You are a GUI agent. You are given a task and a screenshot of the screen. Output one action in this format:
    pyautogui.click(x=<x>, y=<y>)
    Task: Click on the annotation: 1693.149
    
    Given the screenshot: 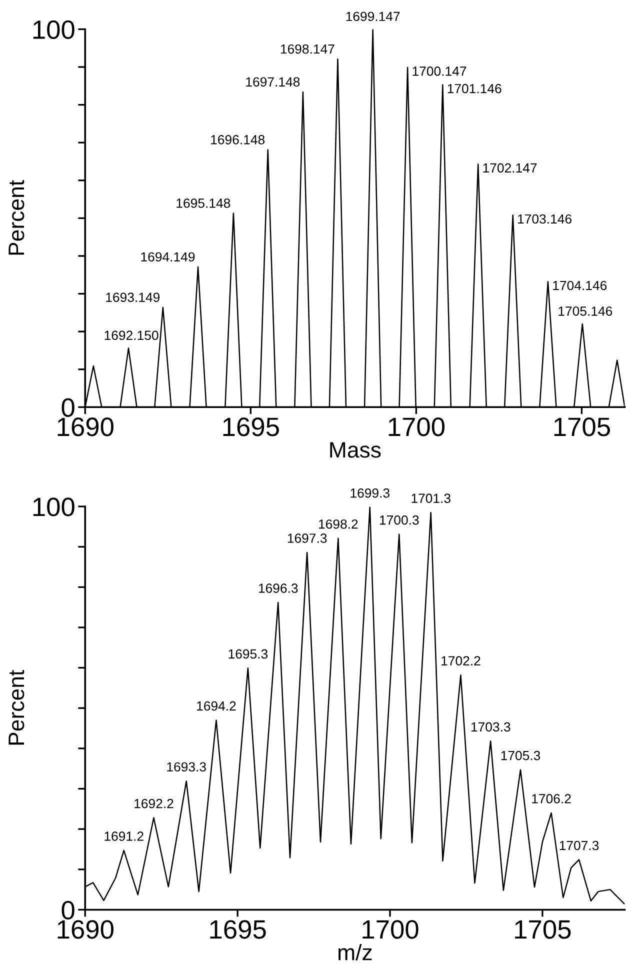 What is the action you would take?
    pyautogui.click(x=133, y=297)
    